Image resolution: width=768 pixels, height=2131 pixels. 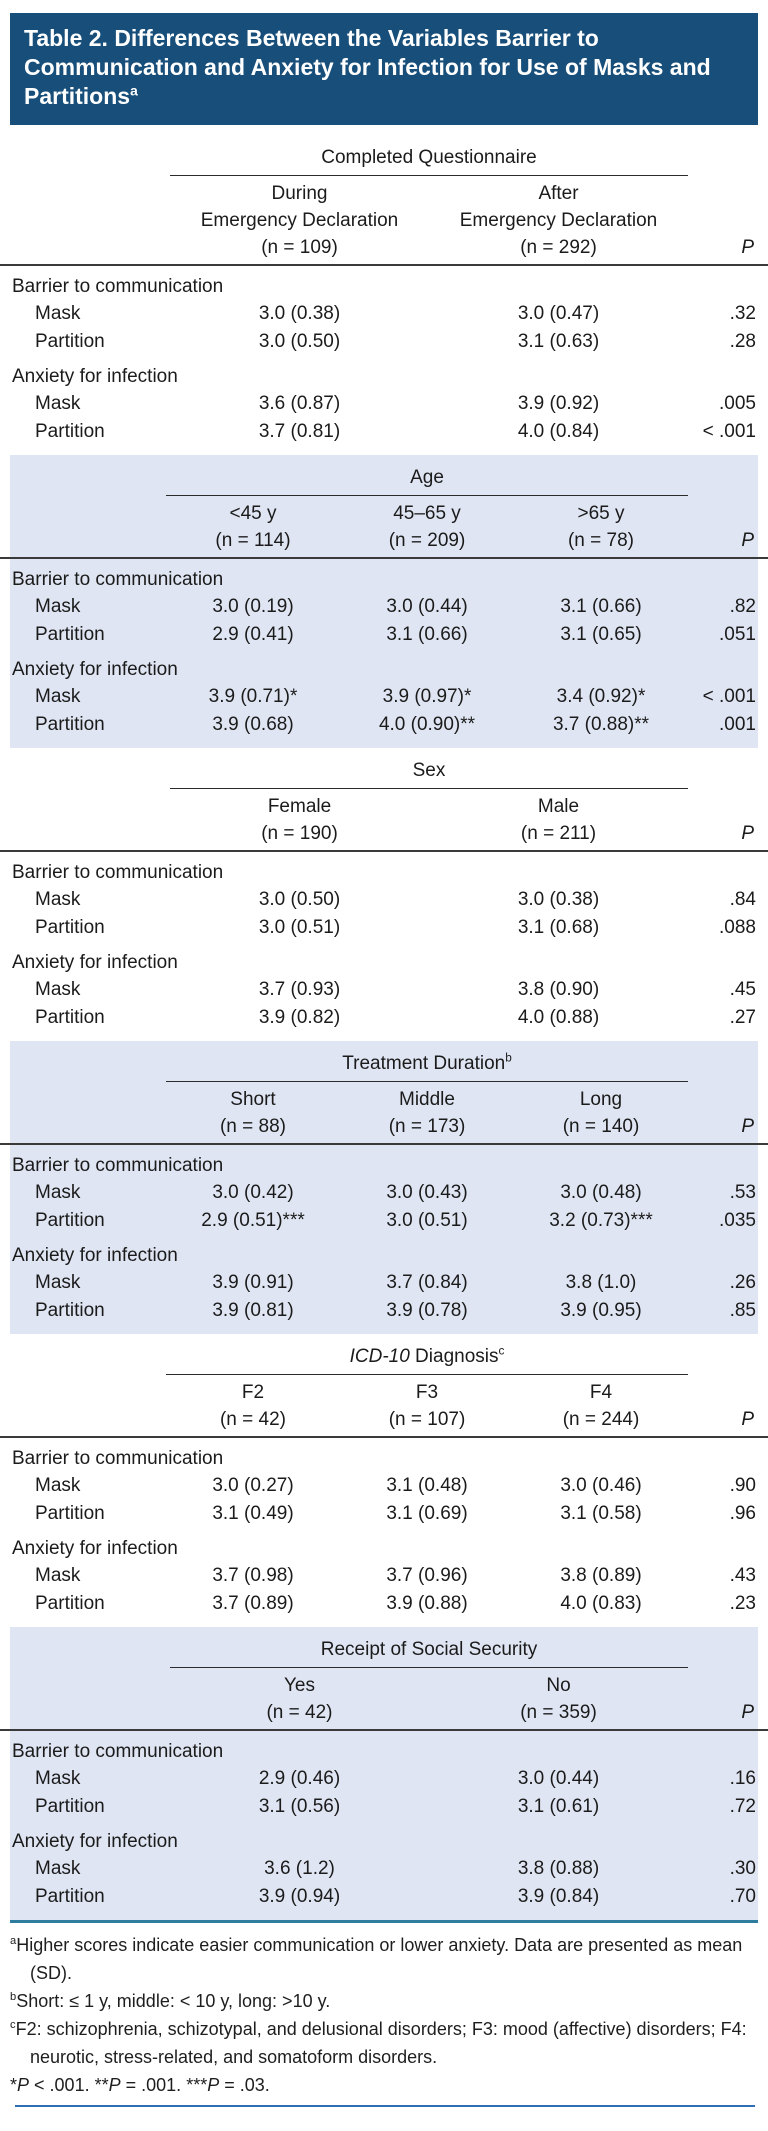 What do you see at coordinates (384, 1921) in the screenshot?
I see `table-bottom-rule` at bounding box center [384, 1921].